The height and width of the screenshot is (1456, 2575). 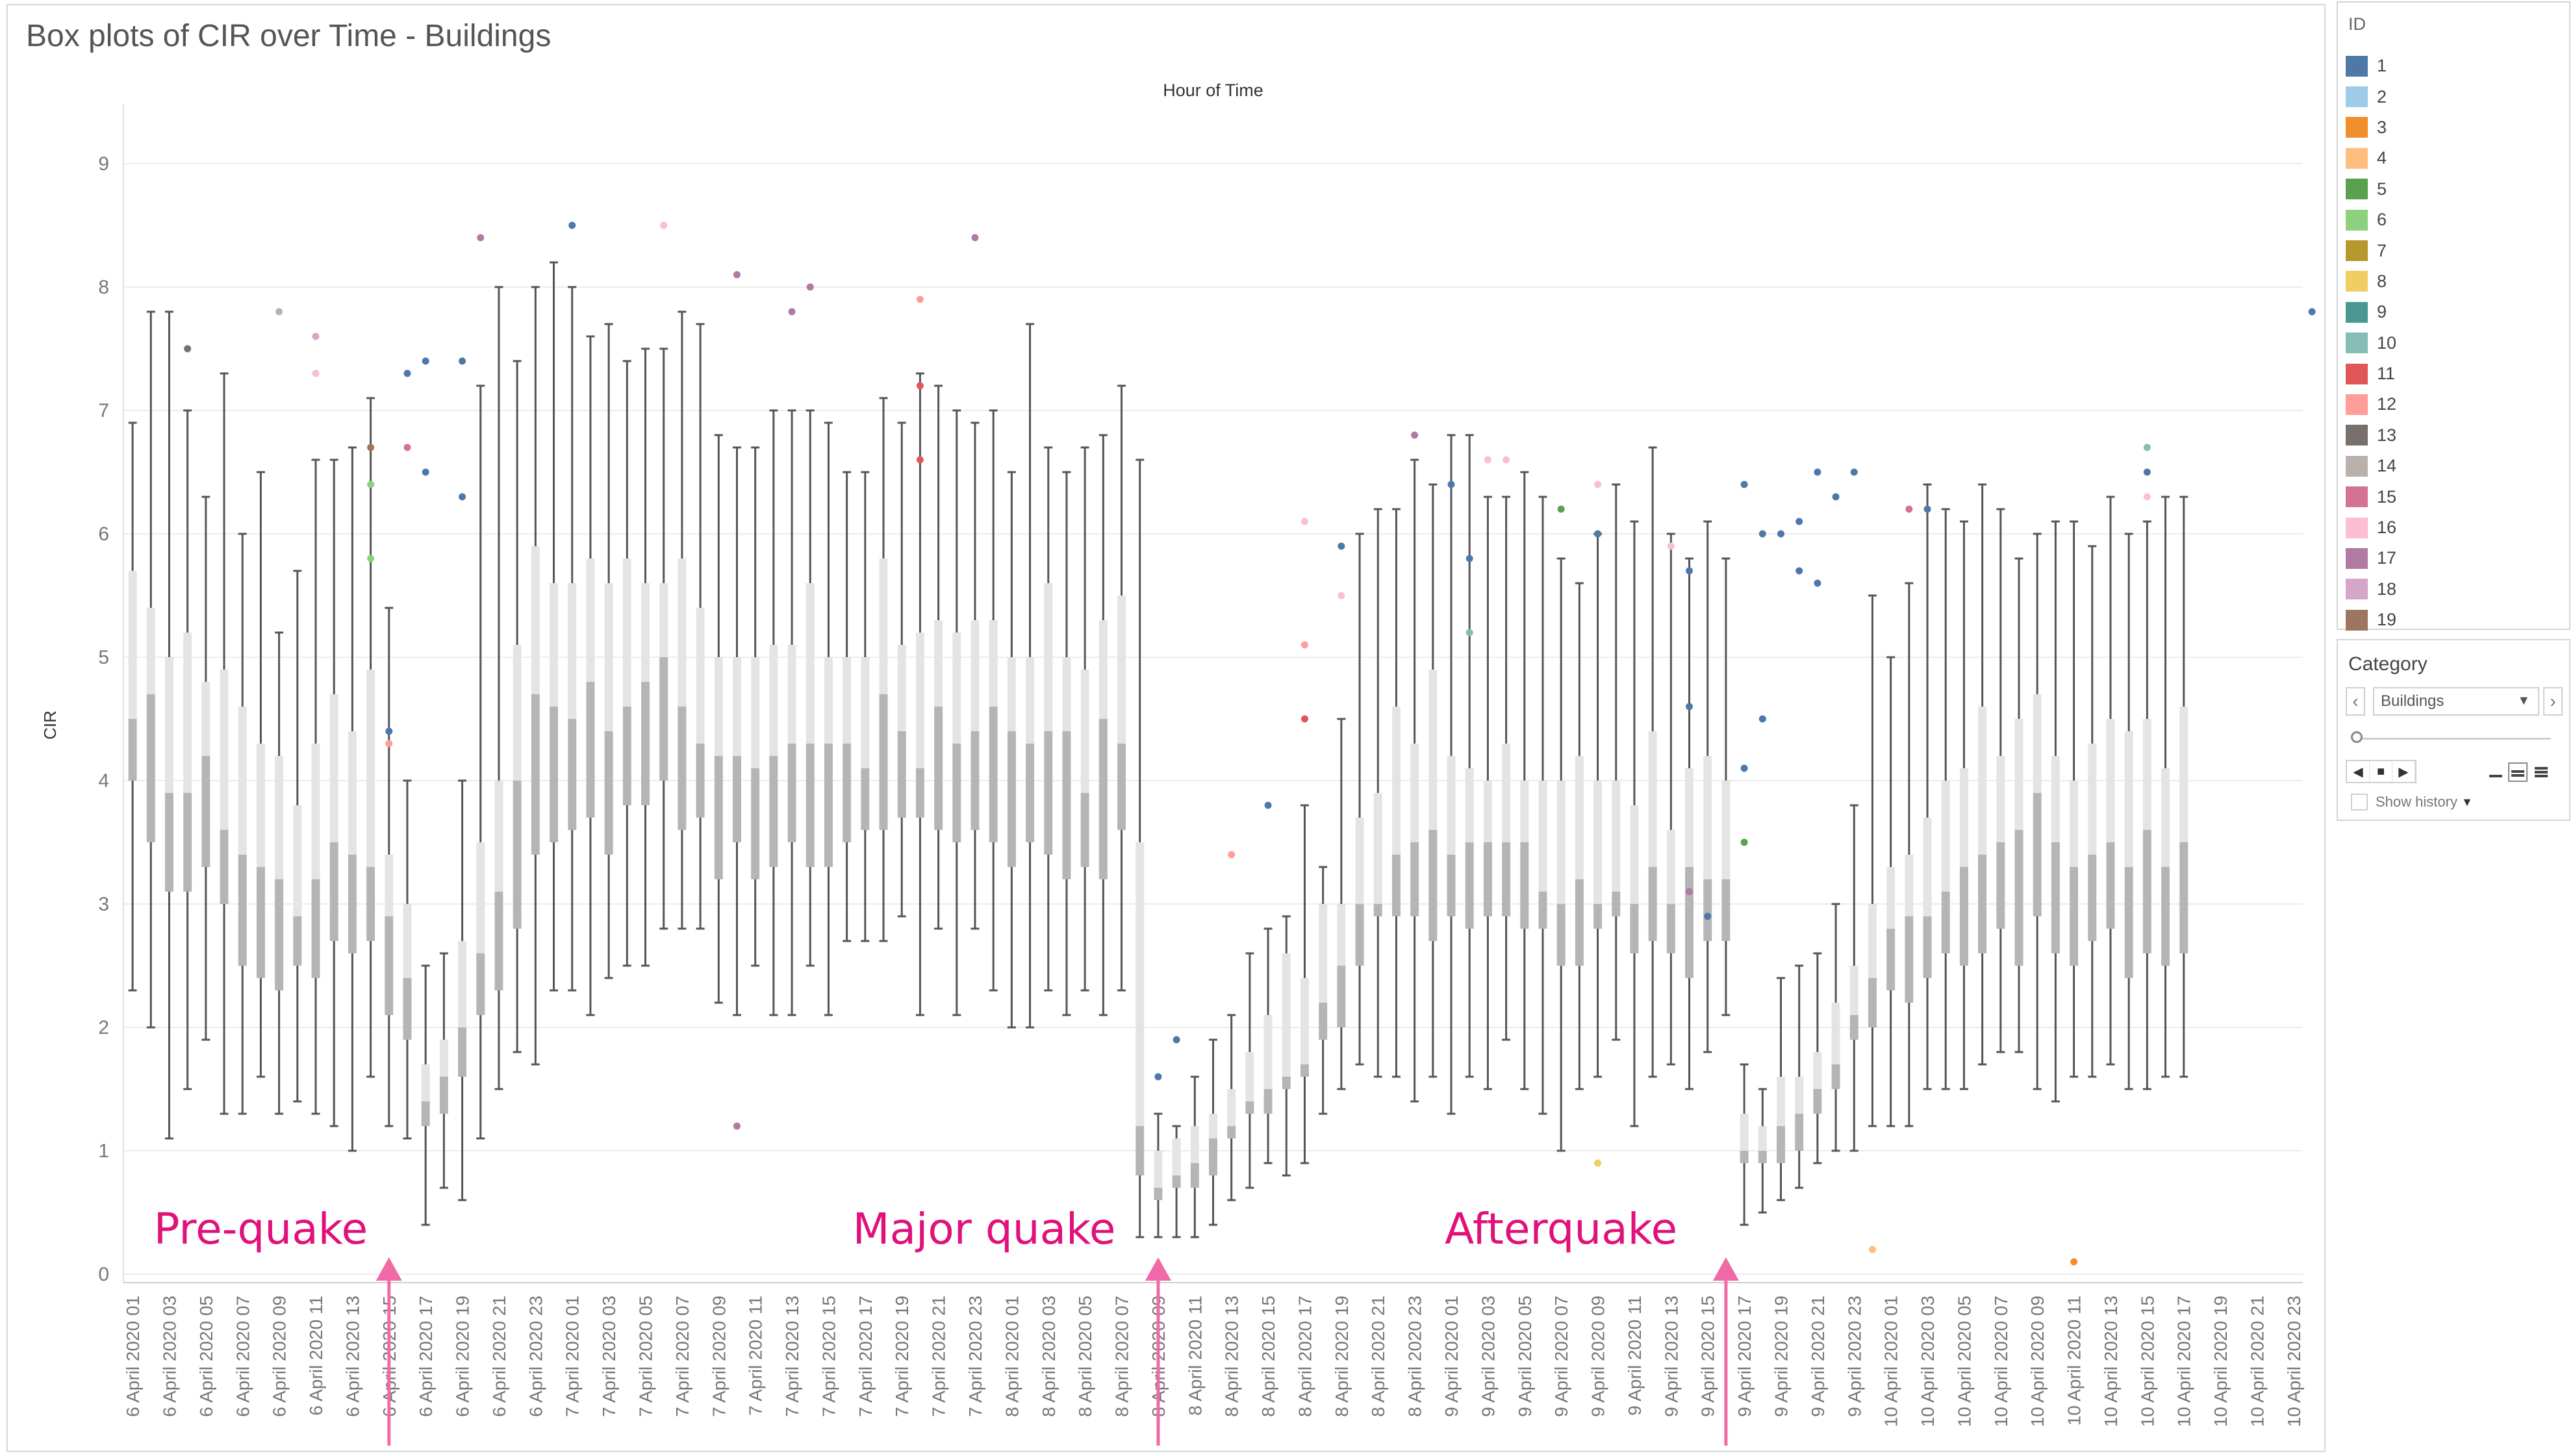 I want to click on x-tick-label: 7 April 2020 05, so click(x=646, y=1356).